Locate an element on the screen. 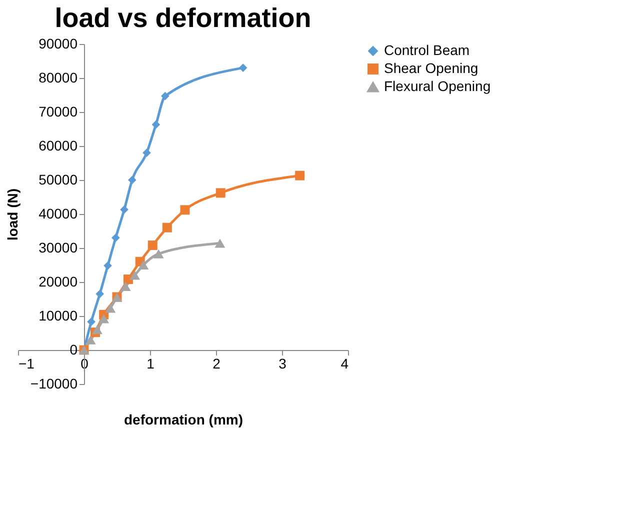 Image resolution: width=634 pixels, height=516 pixels. x-axis-title: deformation (mm) is located at coordinates (183, 420).